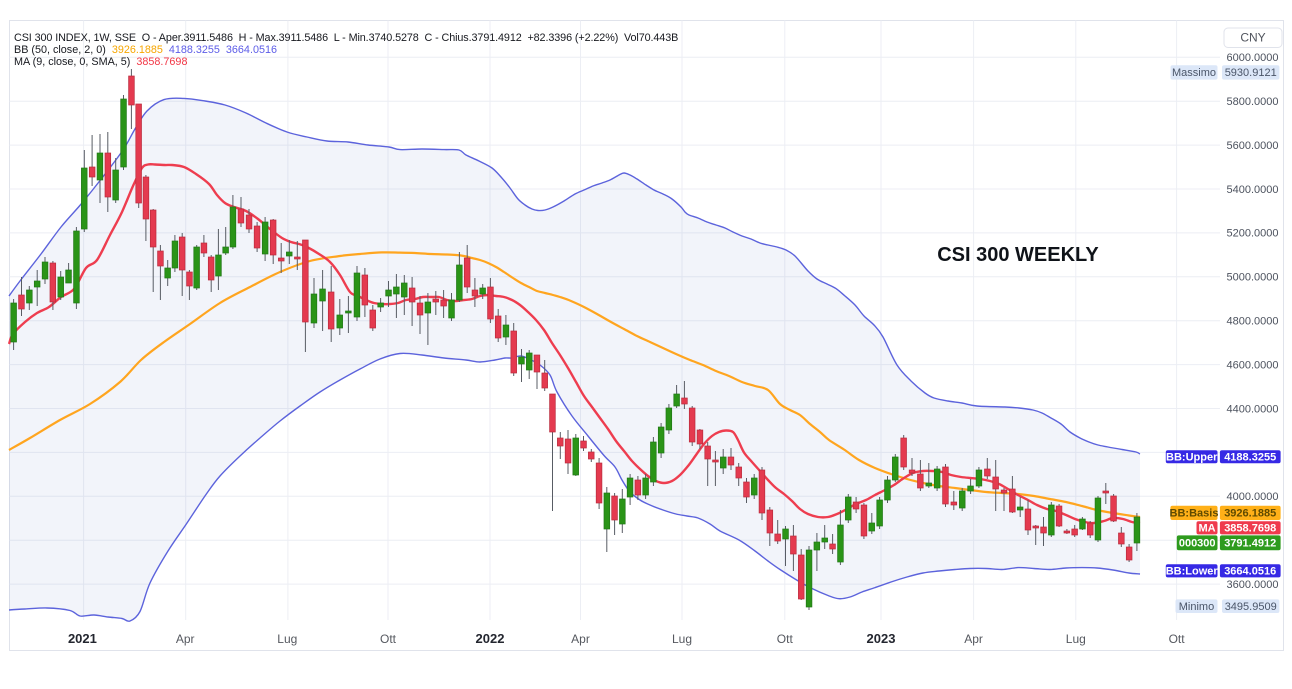 The height and width of the screenshot is (689, 1292). What do you see at coordinates (1253, 146) in the screenshot?
I see `svg-text: 5600.0000` at bounding box center [1253, 146].